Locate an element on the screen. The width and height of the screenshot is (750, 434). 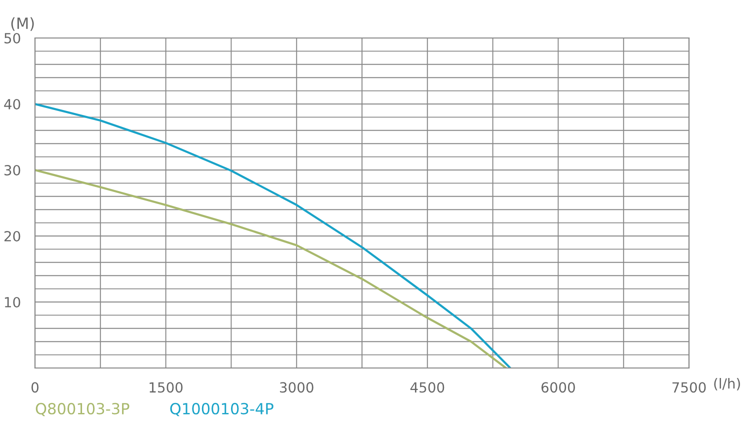
y-tick-label: 30 is located at coordinates (12, 170).